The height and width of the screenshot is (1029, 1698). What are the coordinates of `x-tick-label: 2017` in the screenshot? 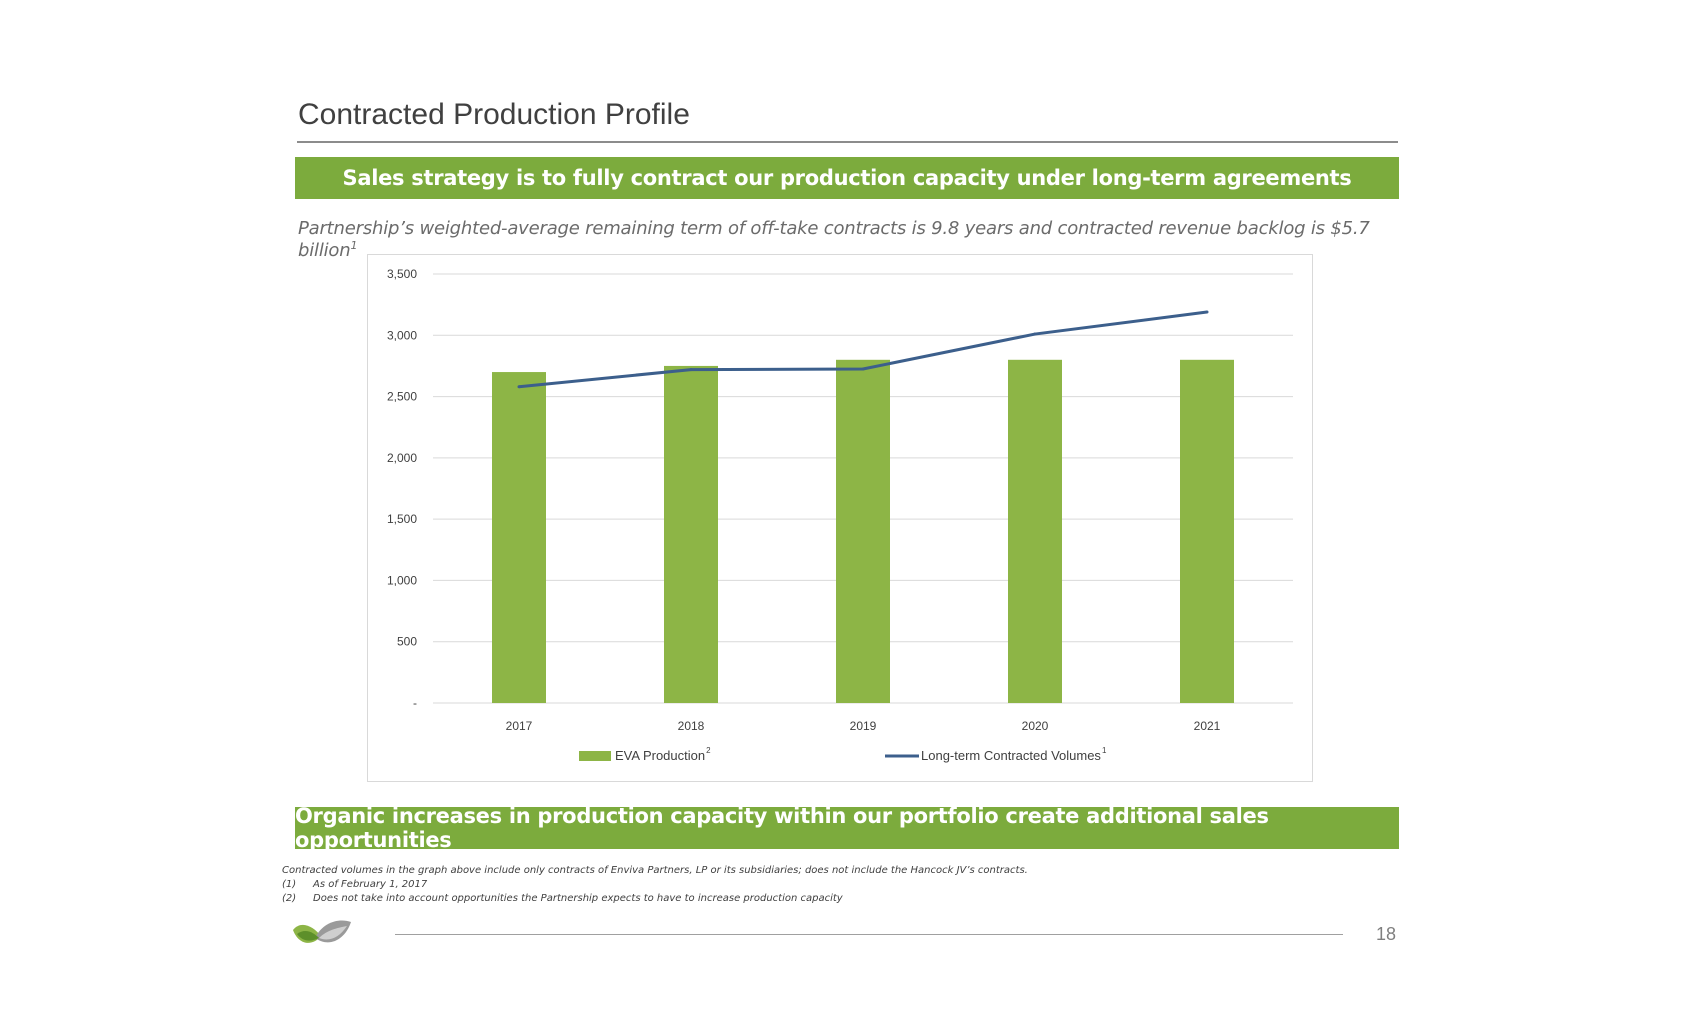 It's located at (519, 726).